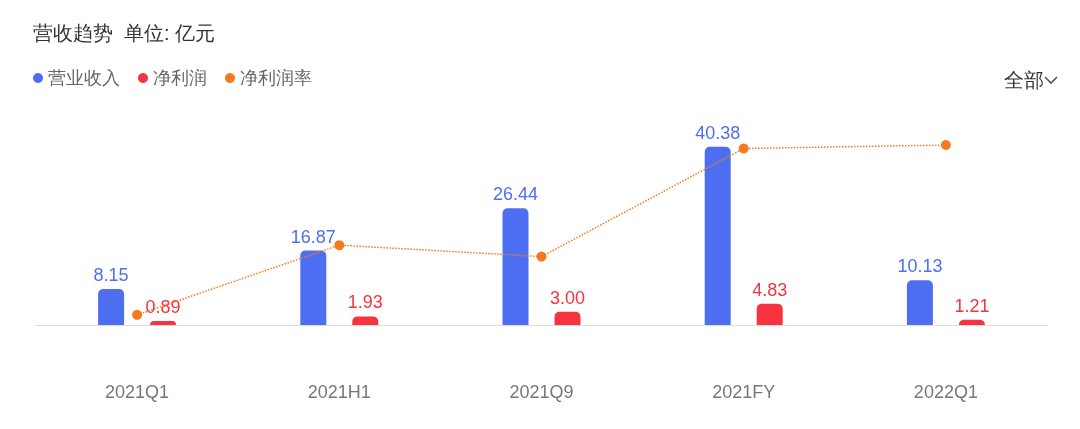  What do you see at coordinates (365, 302) in the screenshot?
I see `data-label: 1.93` at bounding box center [365, 302].